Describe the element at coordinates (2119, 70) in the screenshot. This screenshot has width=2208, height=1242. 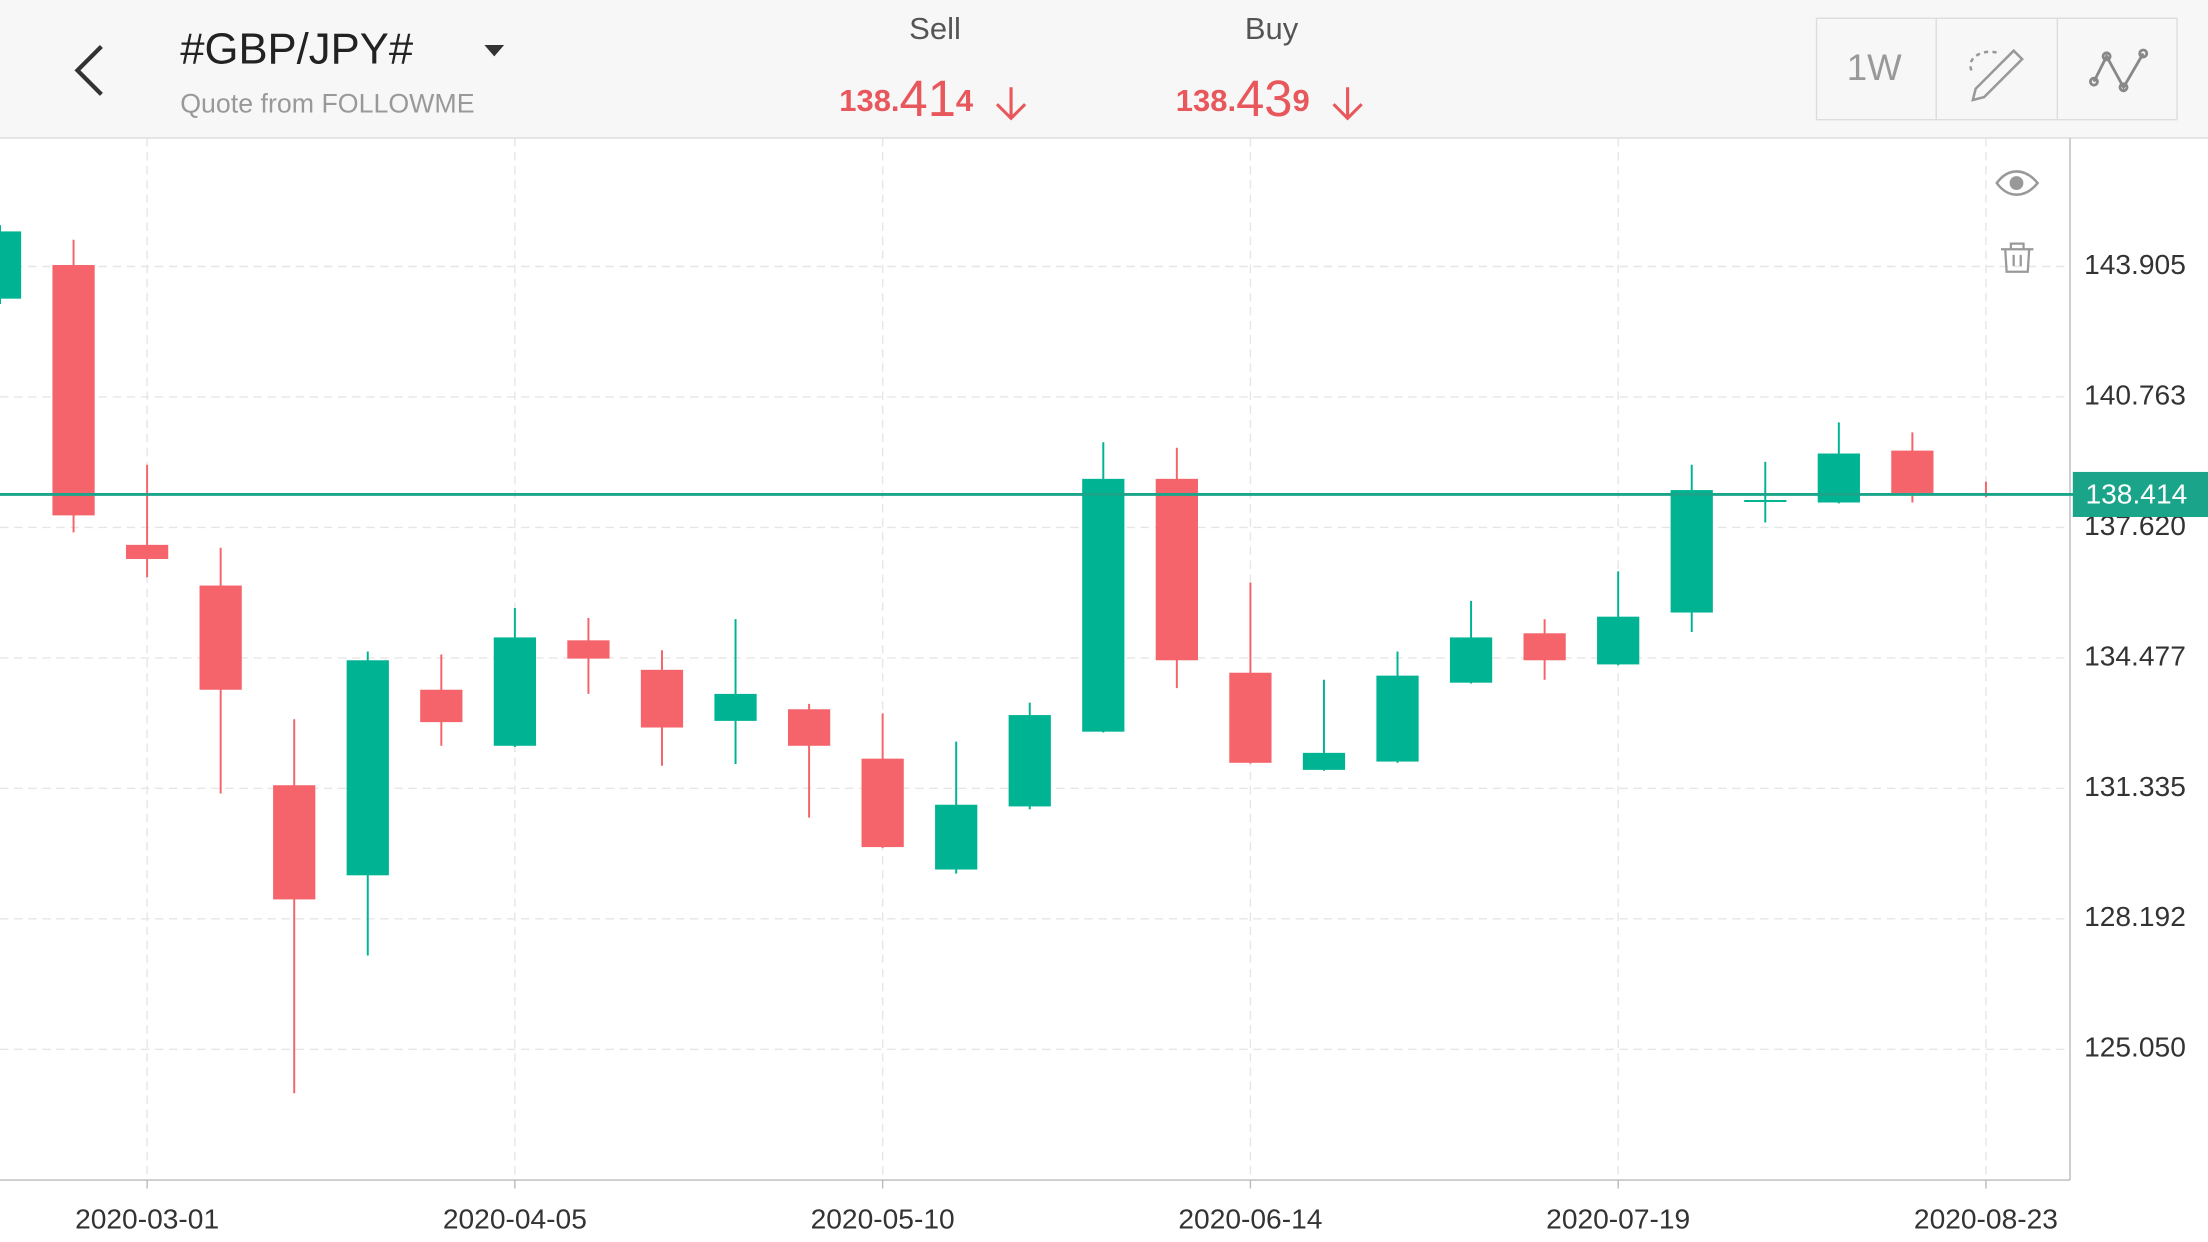
I see `indicator-button` at that location.